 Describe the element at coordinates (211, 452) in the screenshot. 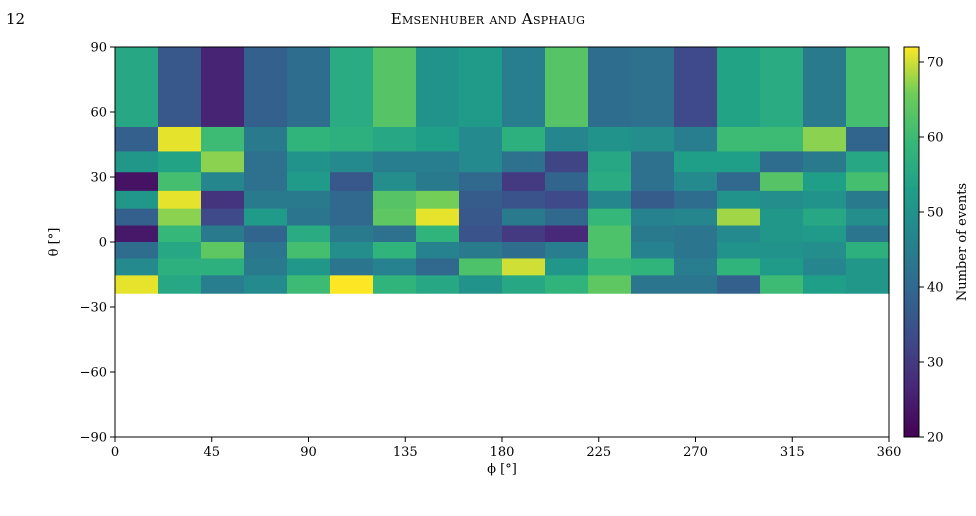

I see `x-tick-label: 45` at that location.